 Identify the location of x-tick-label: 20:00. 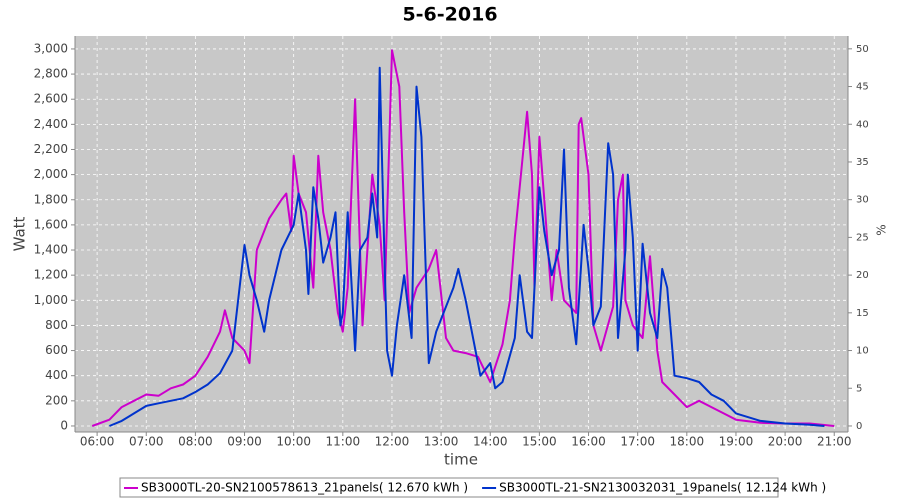
(785, 442).